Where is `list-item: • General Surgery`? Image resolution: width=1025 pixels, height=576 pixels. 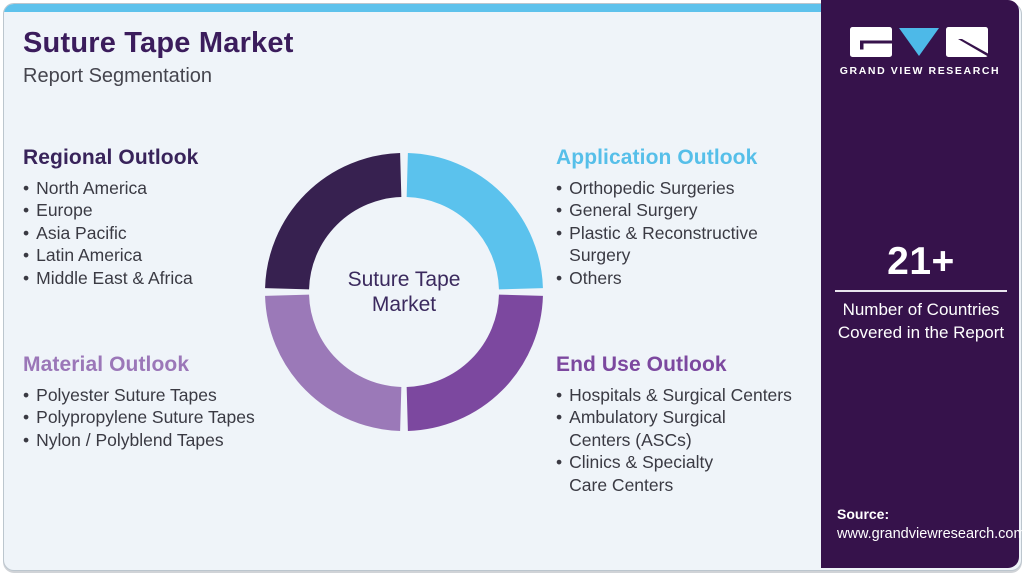 list-item: • General Surgery is located at coordinates (685, 210).